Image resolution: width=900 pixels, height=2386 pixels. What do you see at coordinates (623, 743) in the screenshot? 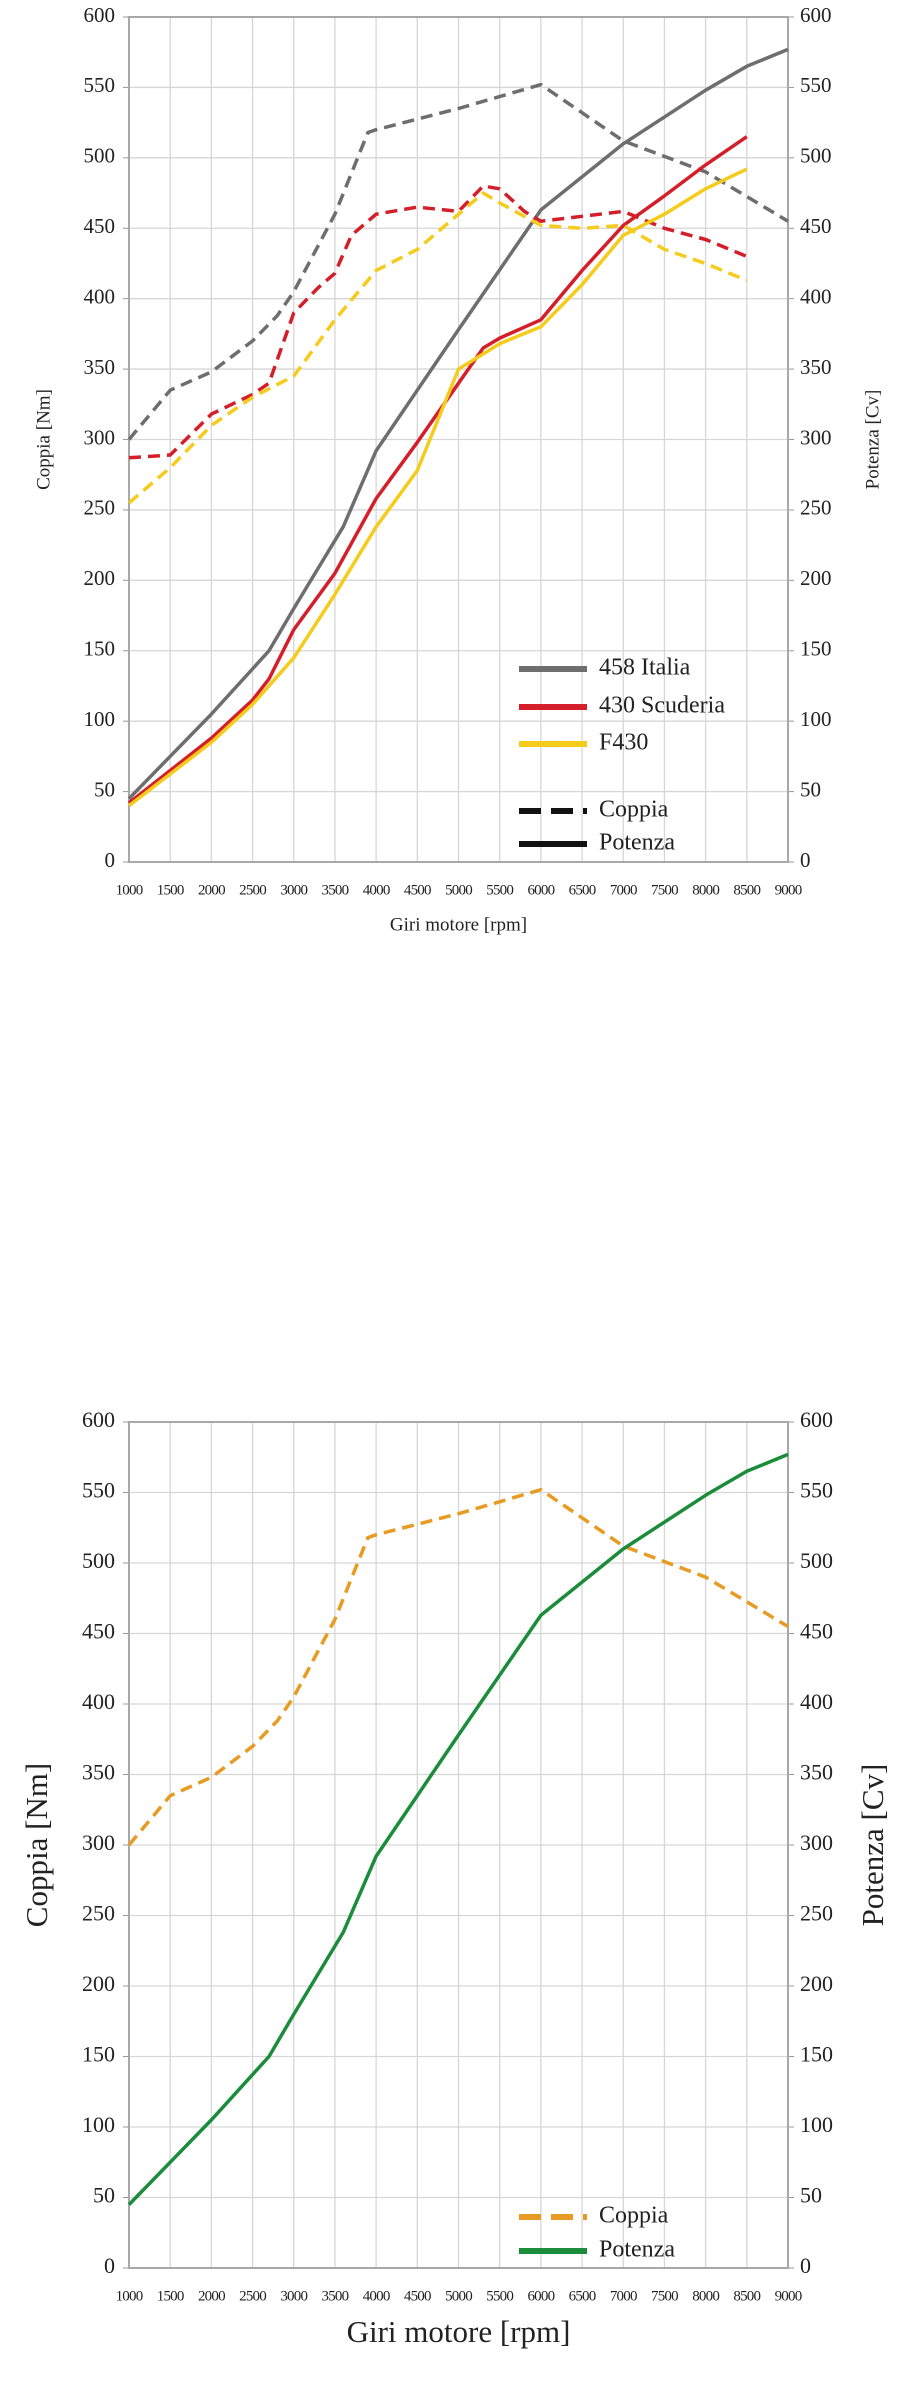
I see `legend-label: F430` at bounding box center [623, 743].